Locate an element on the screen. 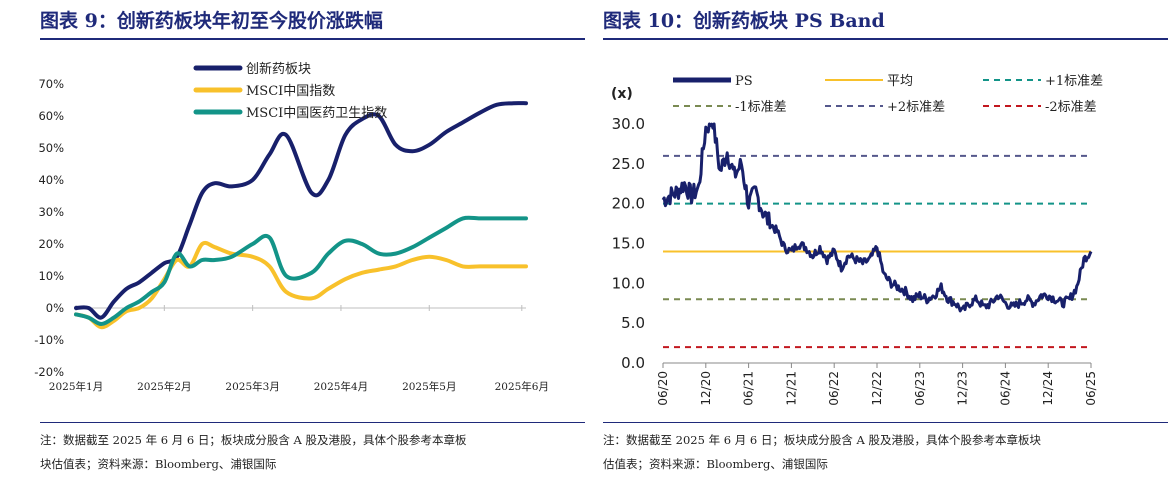  line-ps is located at coordinates (877, 217).